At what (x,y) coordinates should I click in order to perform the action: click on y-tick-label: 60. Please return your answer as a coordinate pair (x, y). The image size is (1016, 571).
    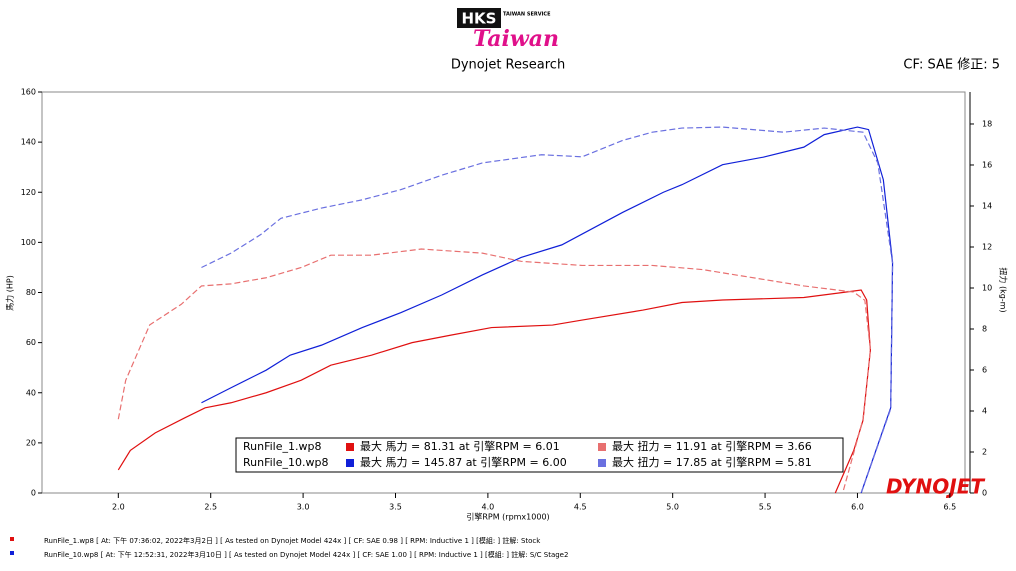
    Looking at the image, I should click on (31, 342).